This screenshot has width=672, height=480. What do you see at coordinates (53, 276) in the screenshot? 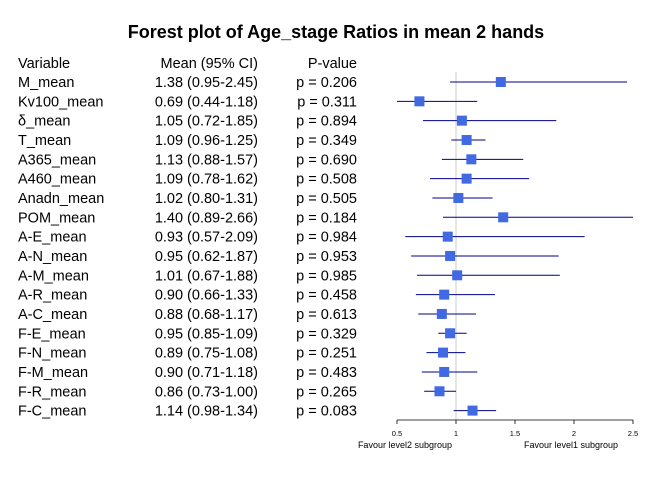
I see `row-variable-label: A-M_mean` at bounding box center [53, 276].